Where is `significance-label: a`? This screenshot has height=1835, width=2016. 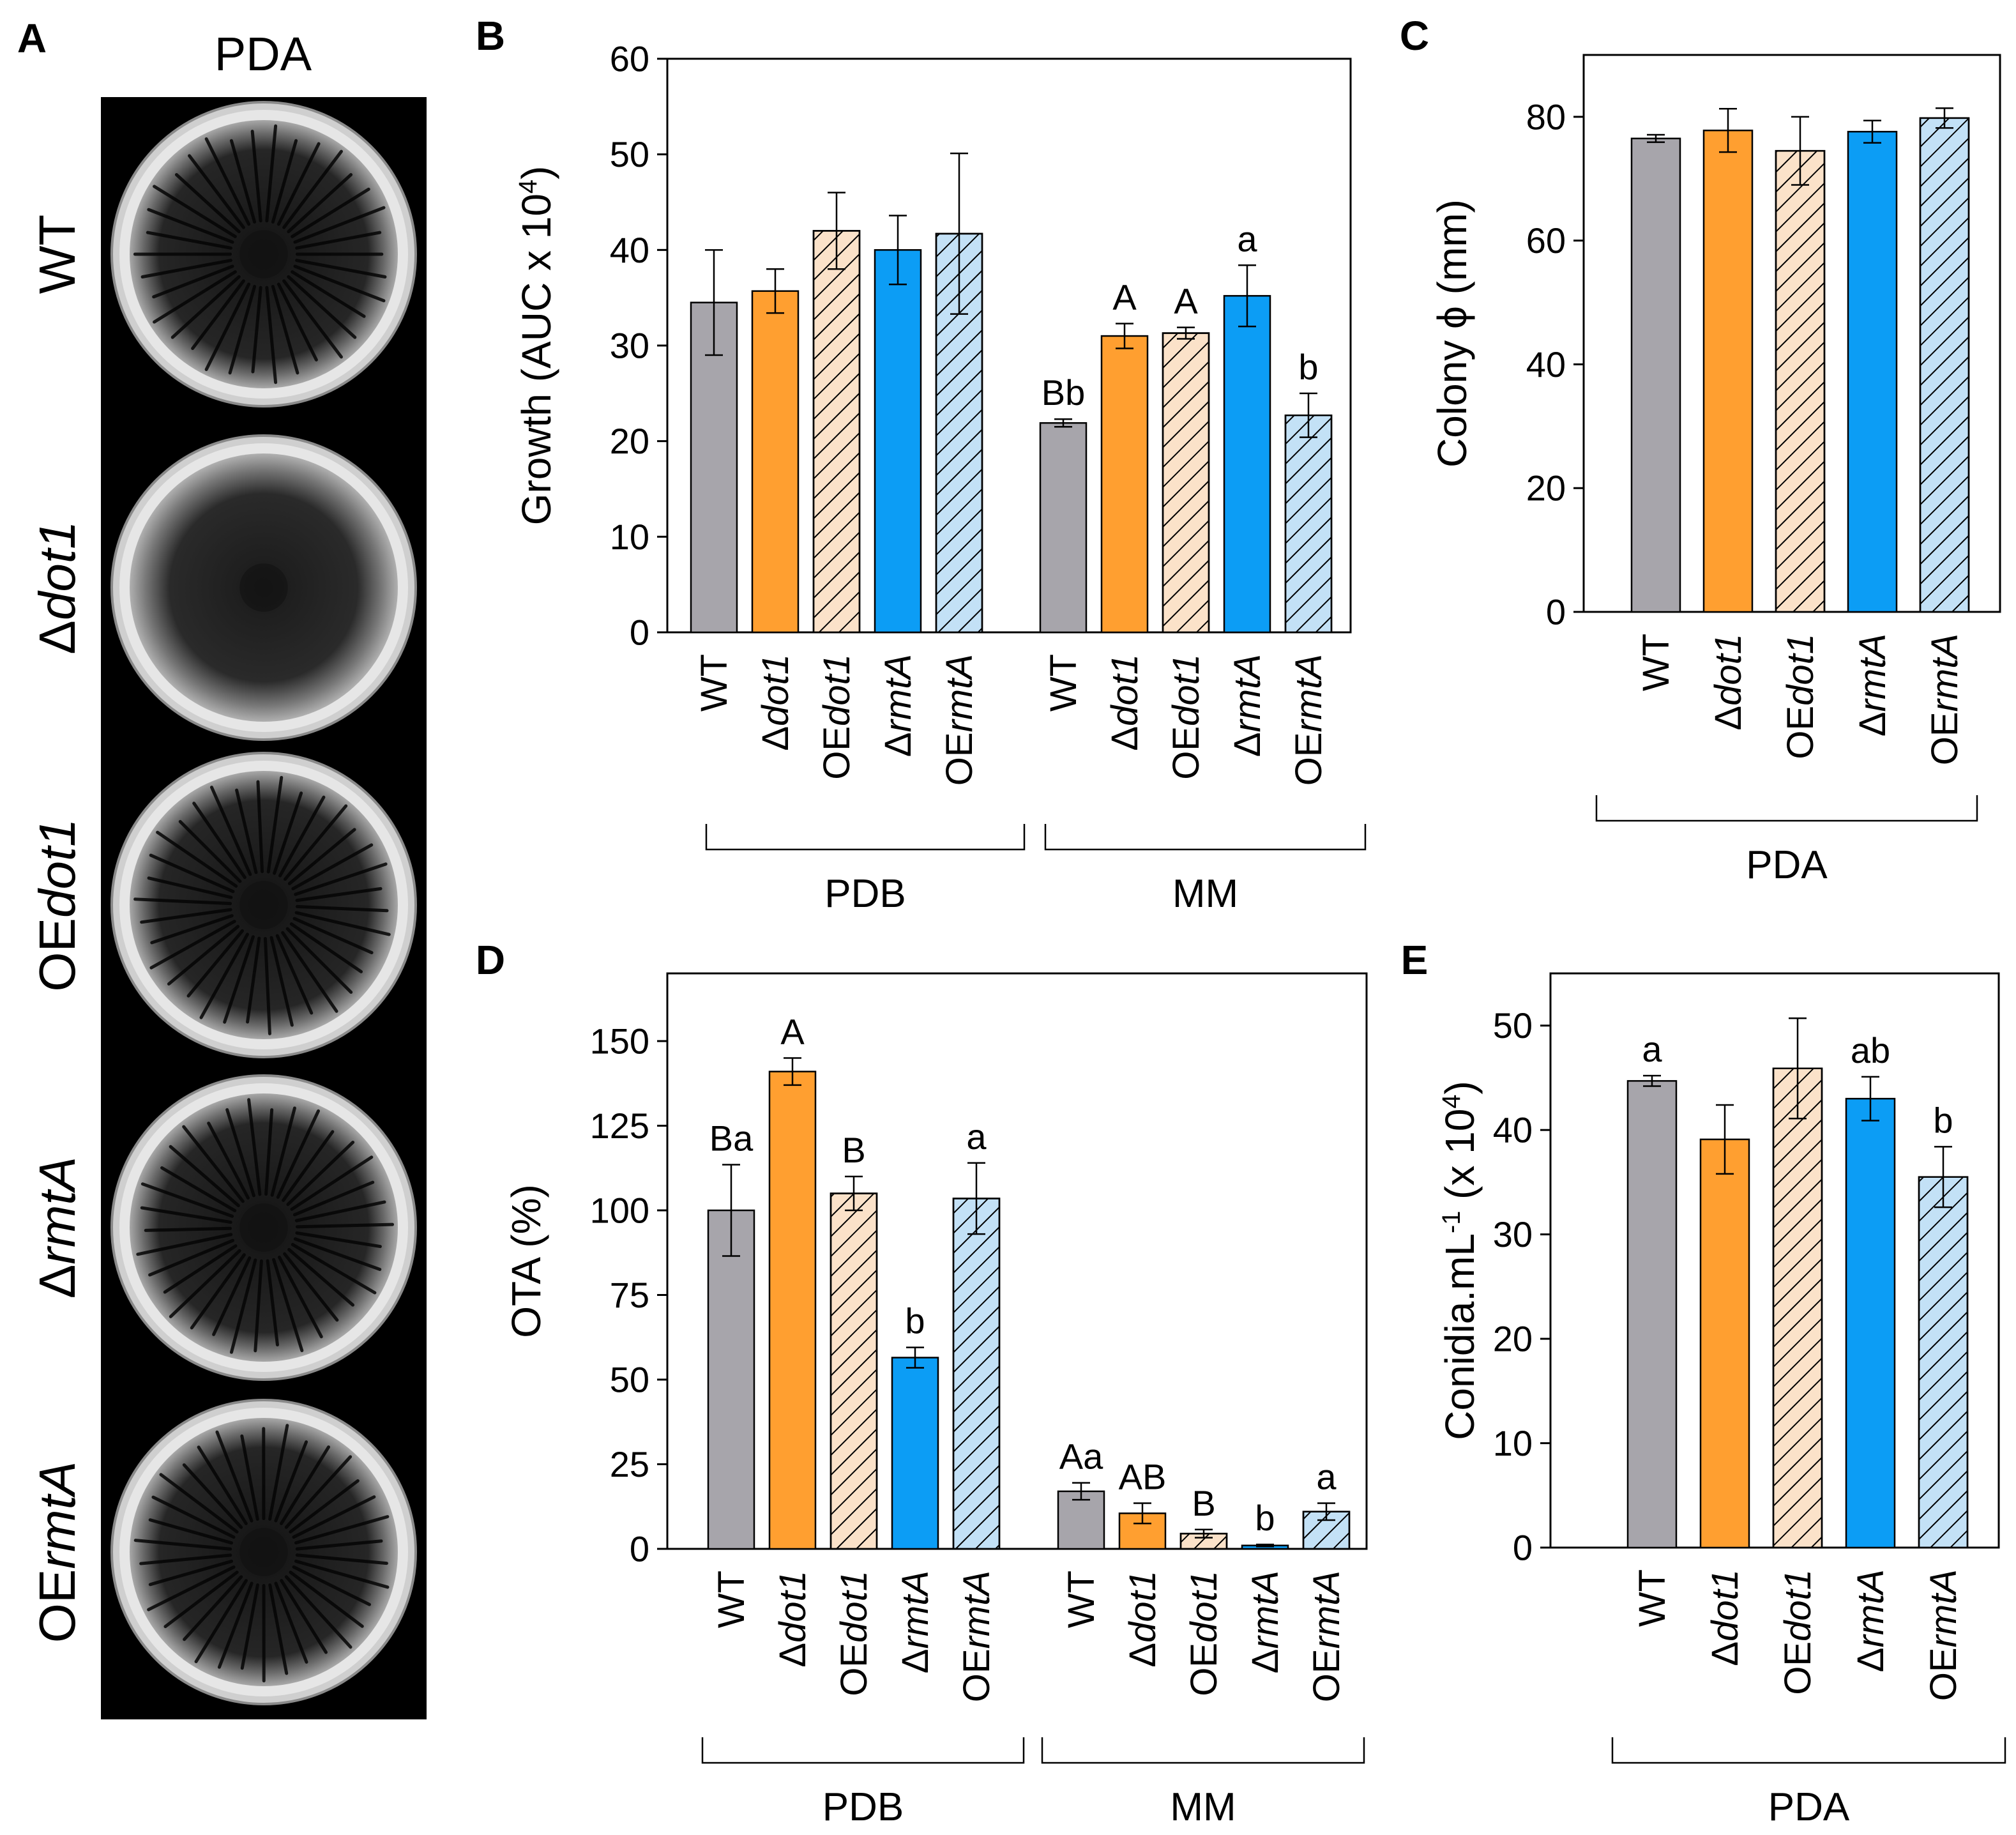 significance-label: a is located at coordinates (976, 1136).